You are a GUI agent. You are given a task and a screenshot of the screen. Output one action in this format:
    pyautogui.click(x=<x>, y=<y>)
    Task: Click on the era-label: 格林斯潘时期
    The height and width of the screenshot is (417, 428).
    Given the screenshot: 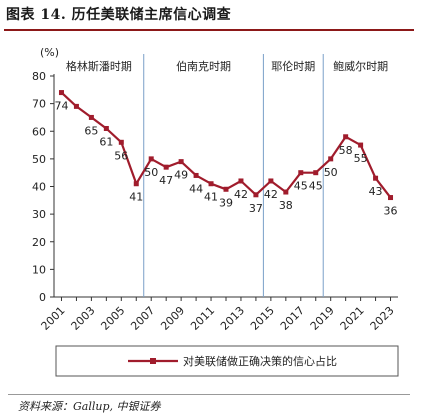 What is the action you would take?
    pyautogui.click(x=99, y=66)
    